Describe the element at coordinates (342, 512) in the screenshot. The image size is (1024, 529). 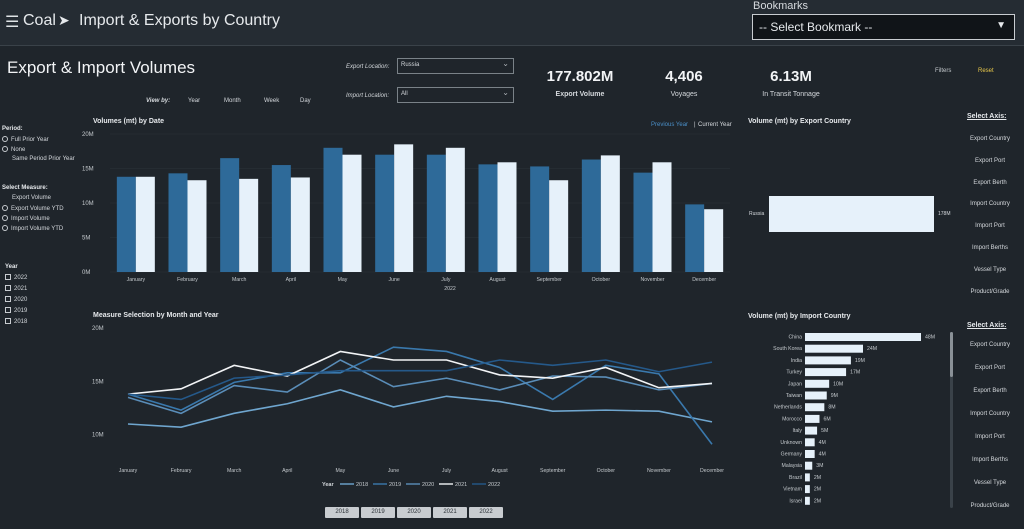
I see `year-button-2018: 2018` at that location.